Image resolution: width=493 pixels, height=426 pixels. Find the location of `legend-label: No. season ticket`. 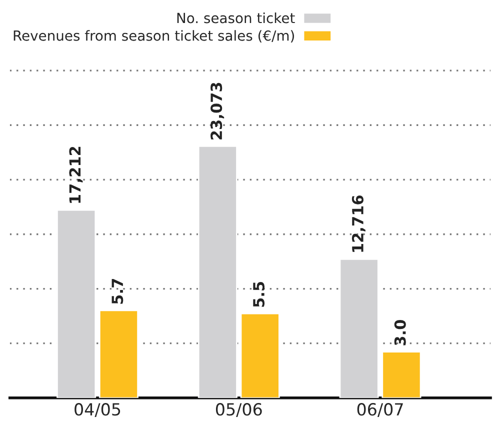

legend-label: No. season ticket is located at coordinates (236, 18).